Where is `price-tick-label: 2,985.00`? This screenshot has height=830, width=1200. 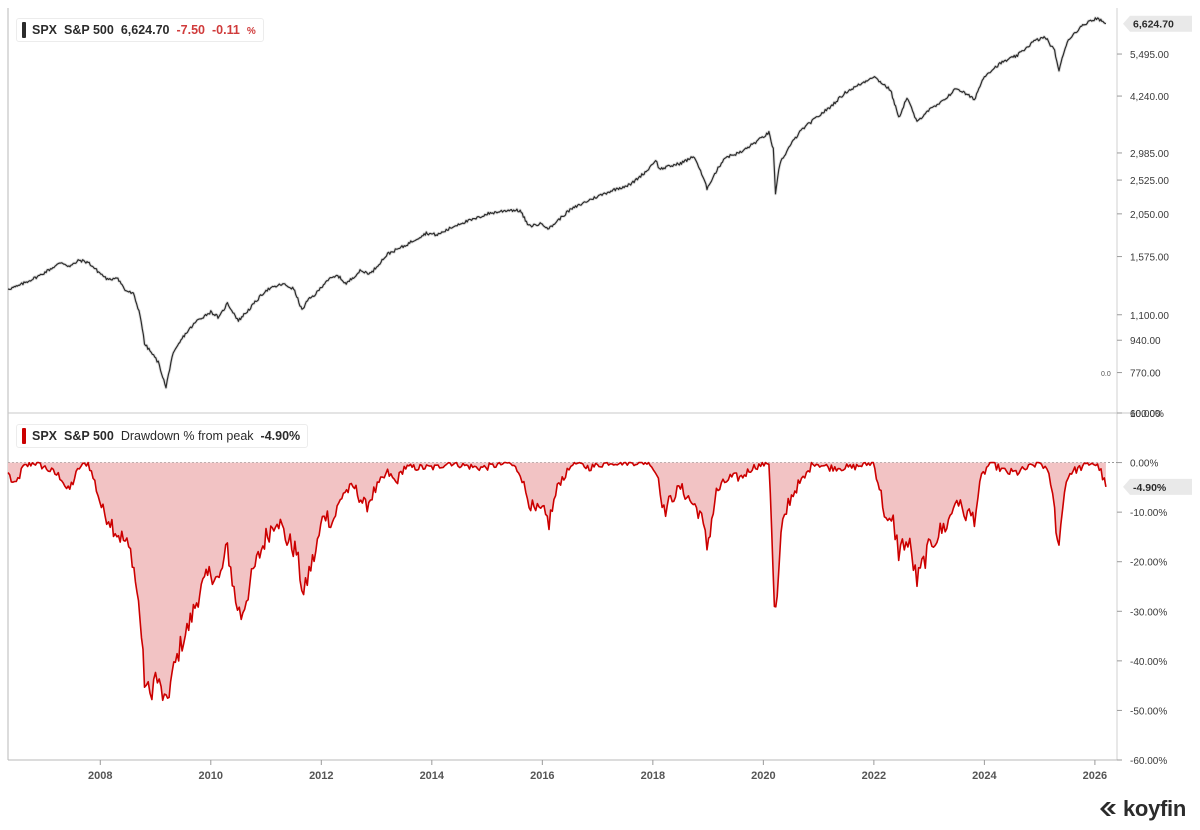 price-tick-label: 2,985.00 is located at coordinates (1149, 154).